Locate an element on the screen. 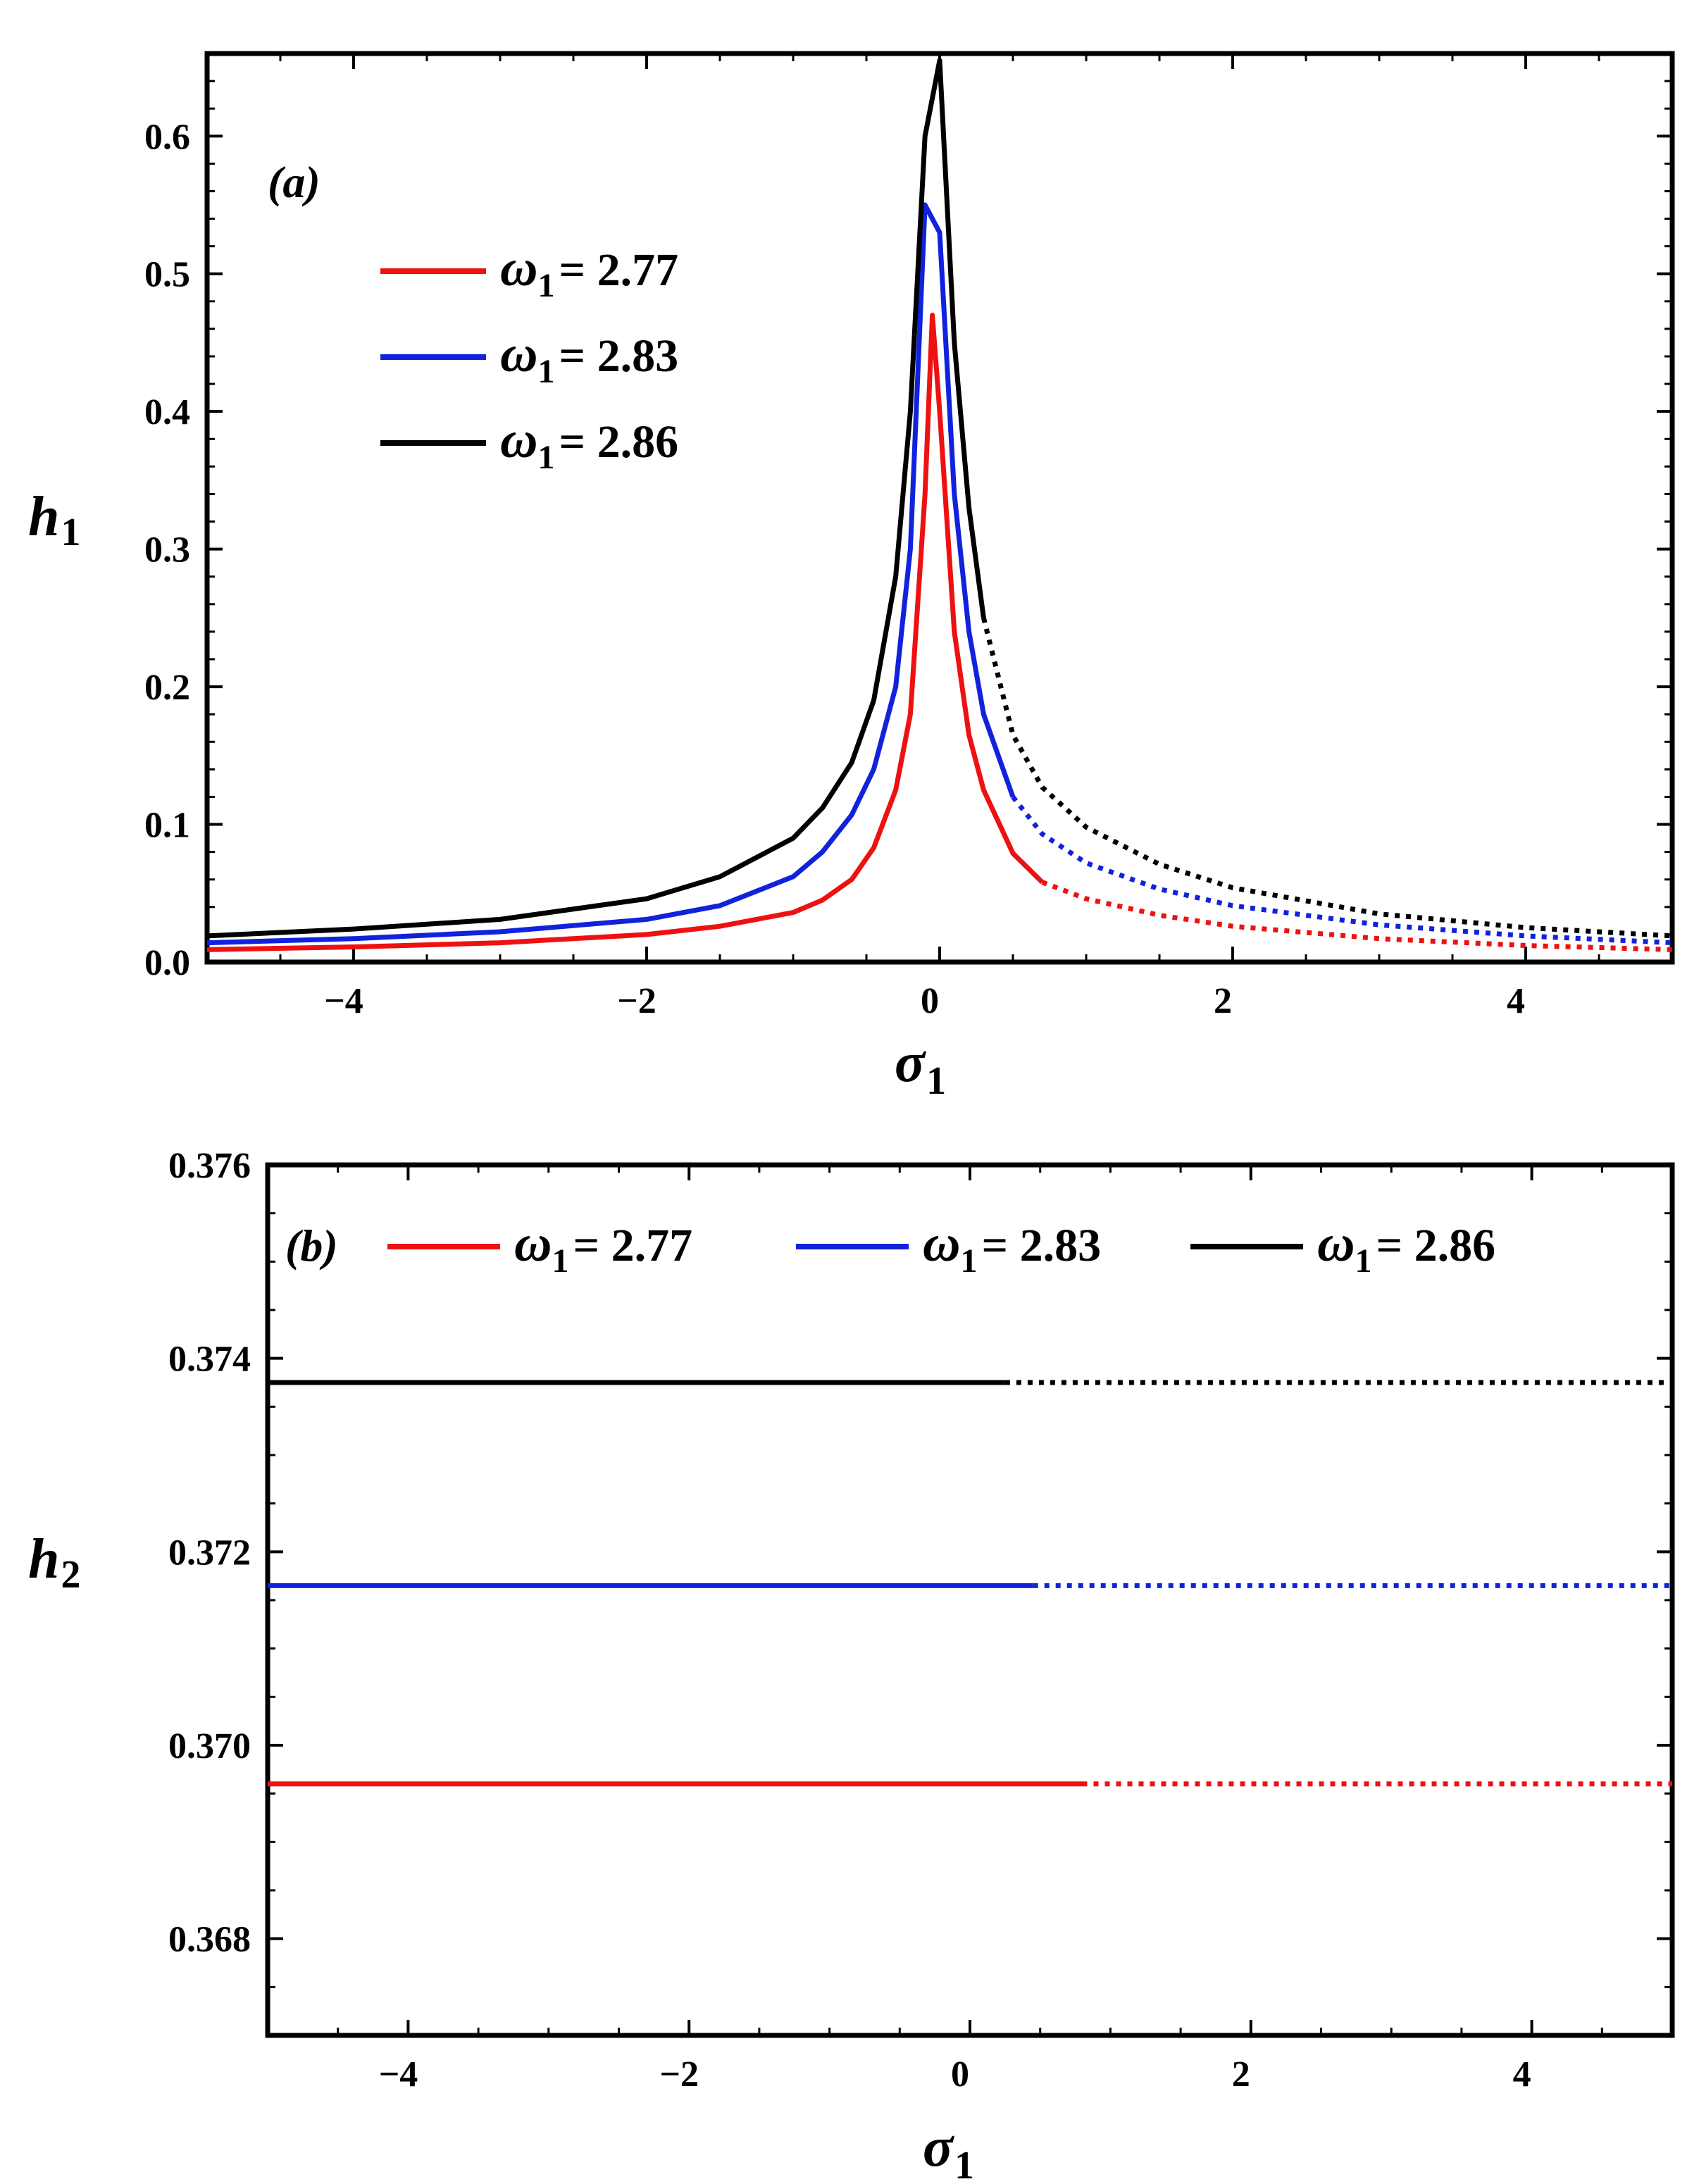 Image resolution: width=1699 pixels, height=2184 pixels. panel-tag: (a) is located at coordinates (294, 182).